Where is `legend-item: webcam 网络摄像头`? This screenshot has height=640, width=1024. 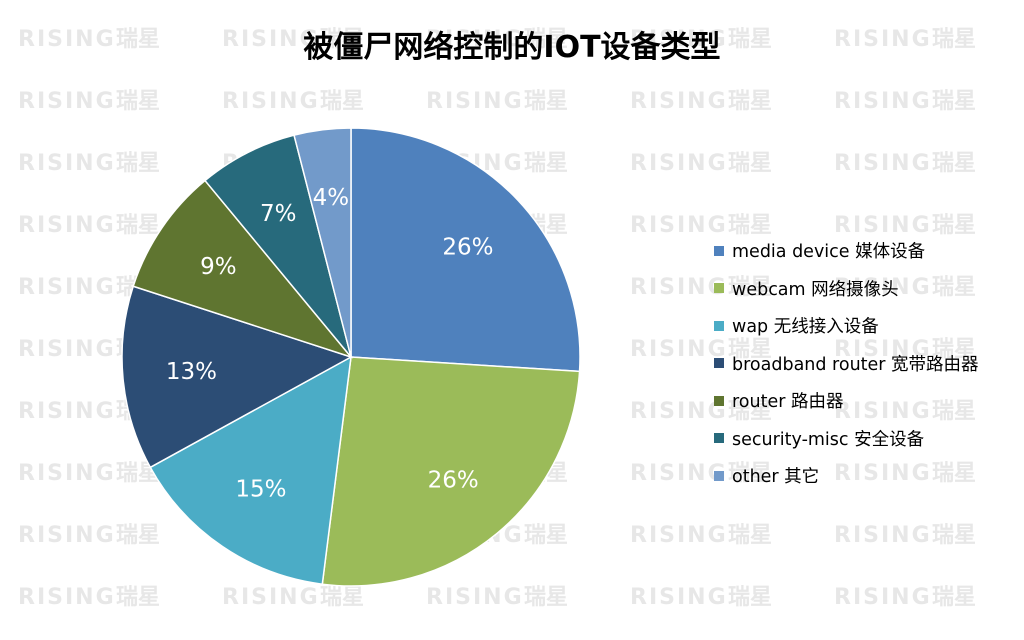 legend-item: webcam 网络摄像头 is located at coordinates (867, 289).